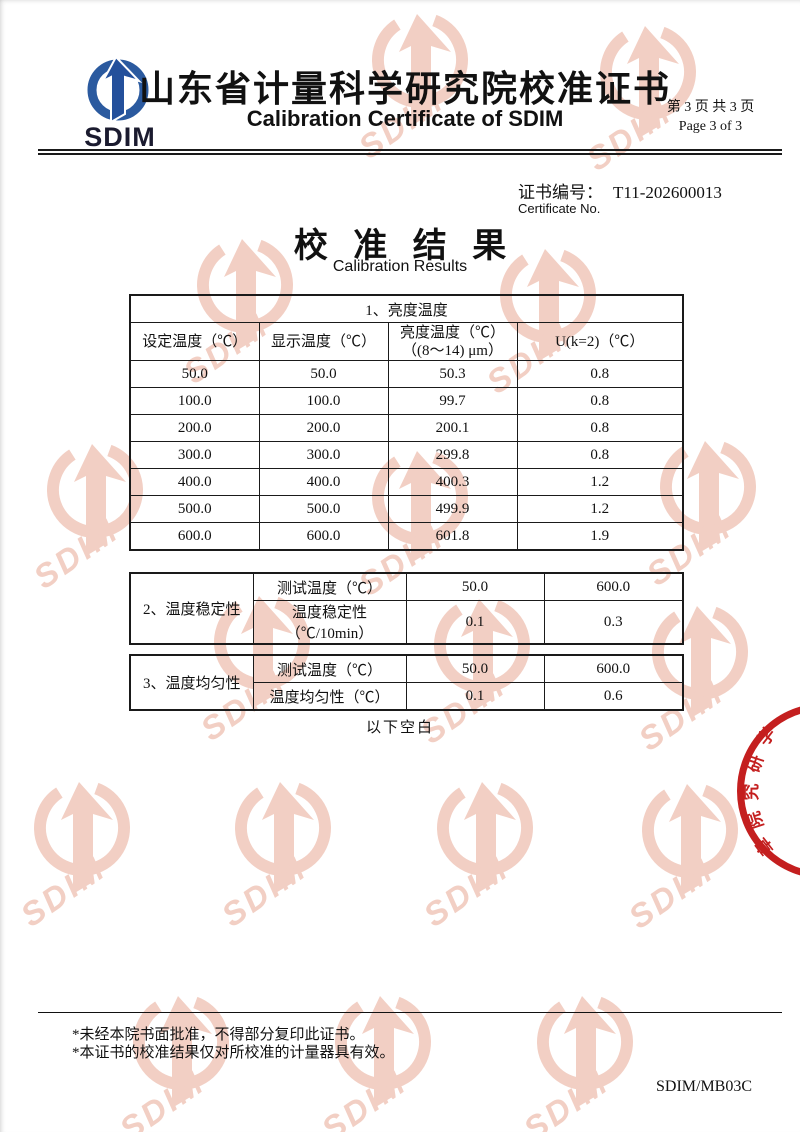 The image size is (800, 1132). What do you see at coordinates (600, 536) in the screenshot?
I see `cell: 1.9` at bounding box center [600, 536].